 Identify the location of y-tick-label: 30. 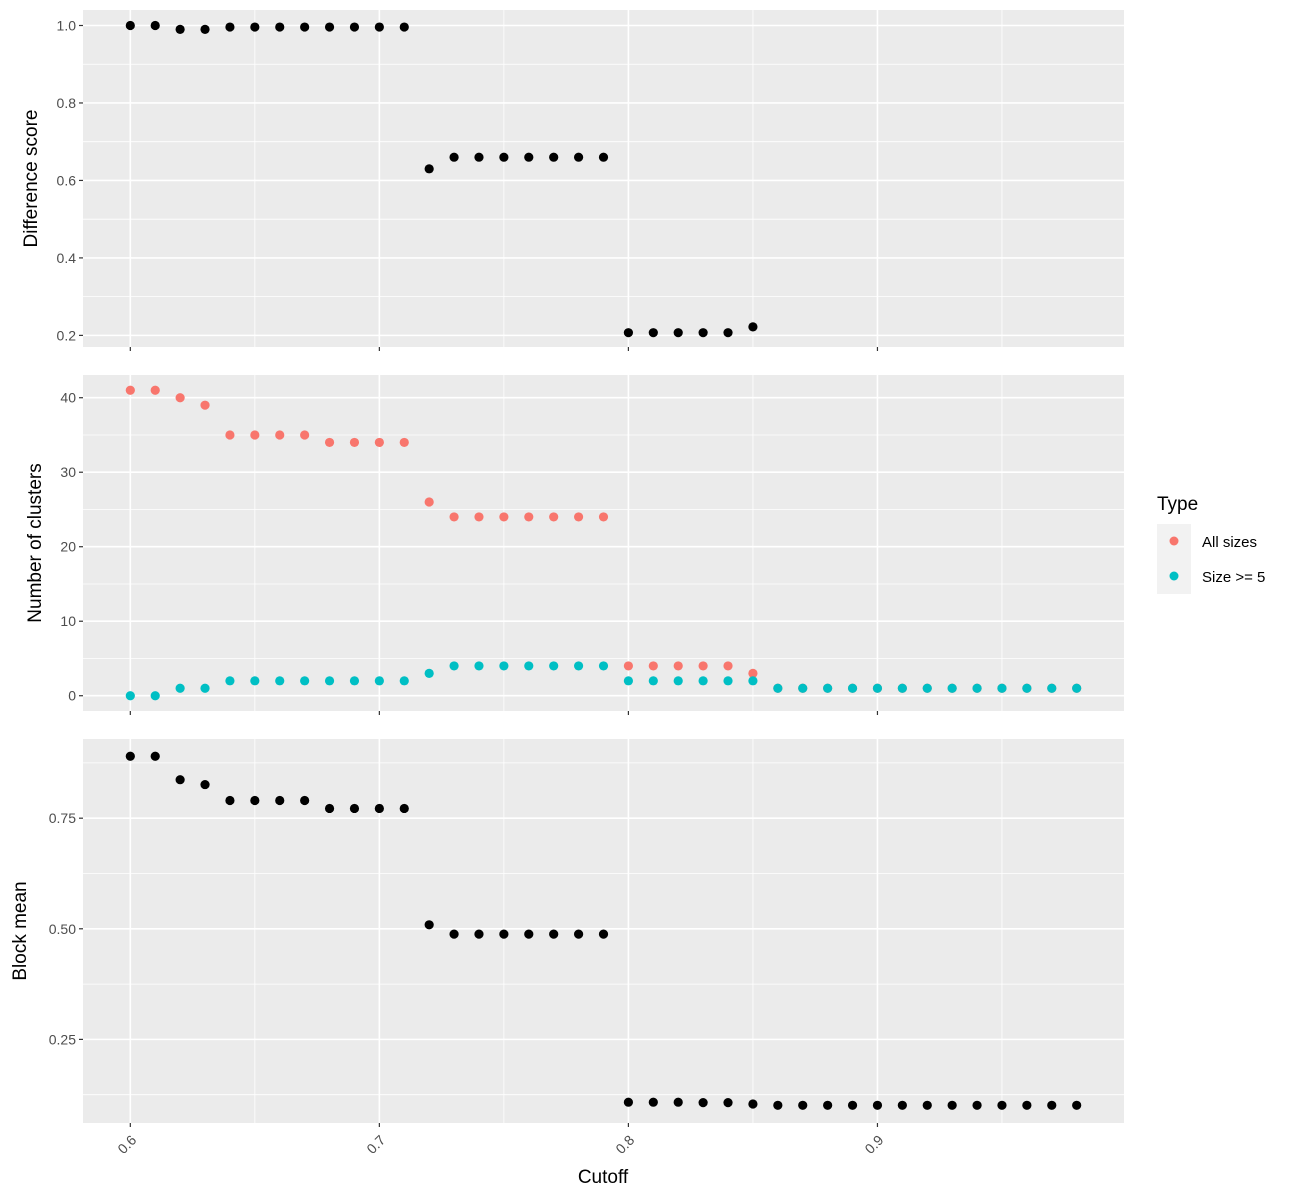
(68, 472).